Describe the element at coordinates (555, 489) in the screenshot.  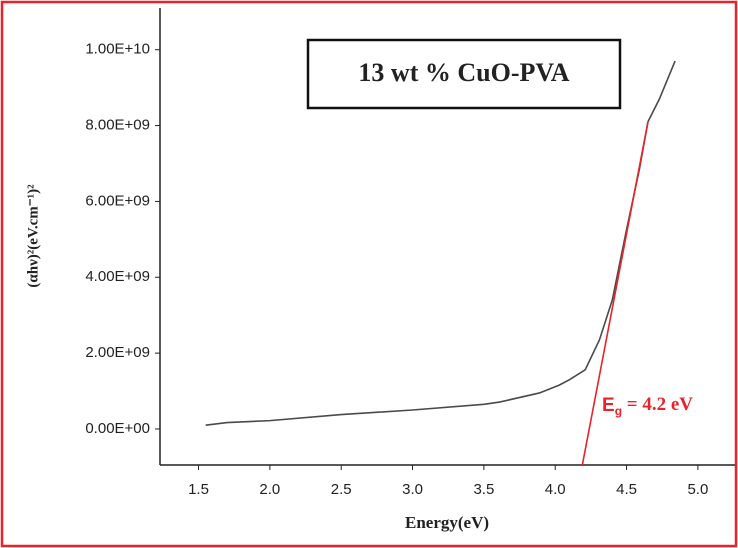
I see `x-tick-label: 4.0` at that location.